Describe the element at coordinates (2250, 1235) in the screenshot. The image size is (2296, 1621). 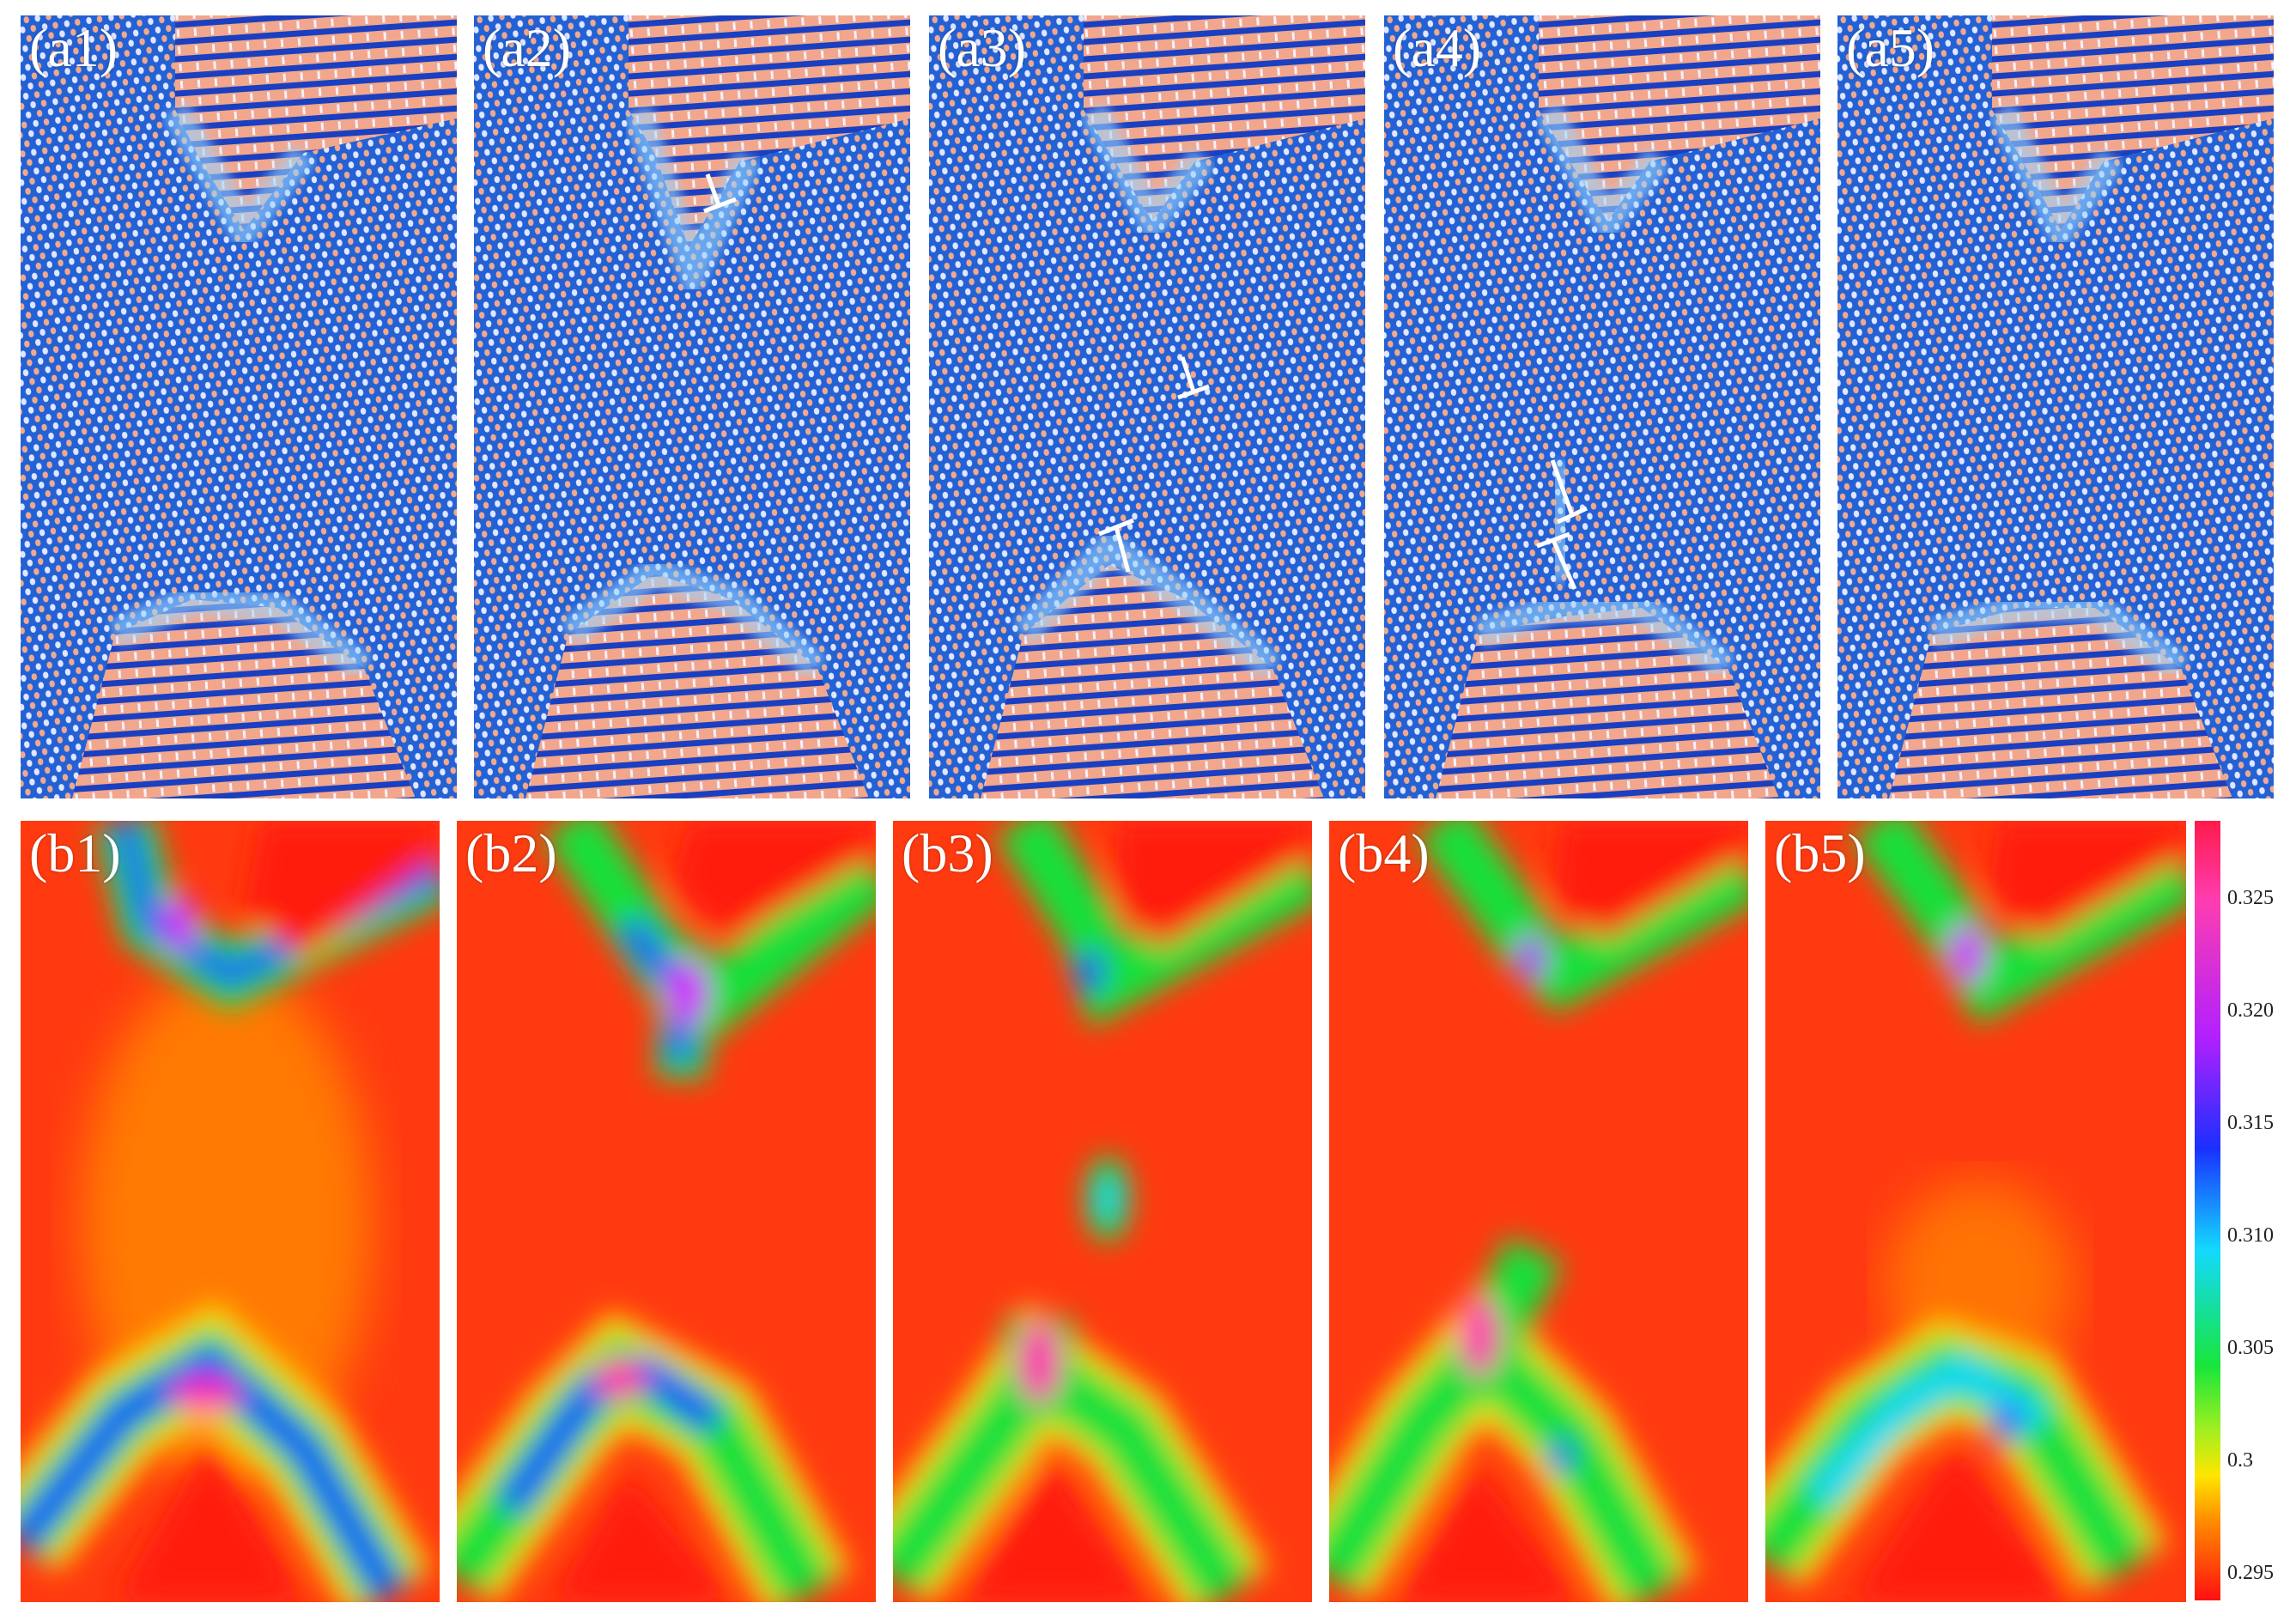
I see `colorbar-tick: 0.310` at that location.